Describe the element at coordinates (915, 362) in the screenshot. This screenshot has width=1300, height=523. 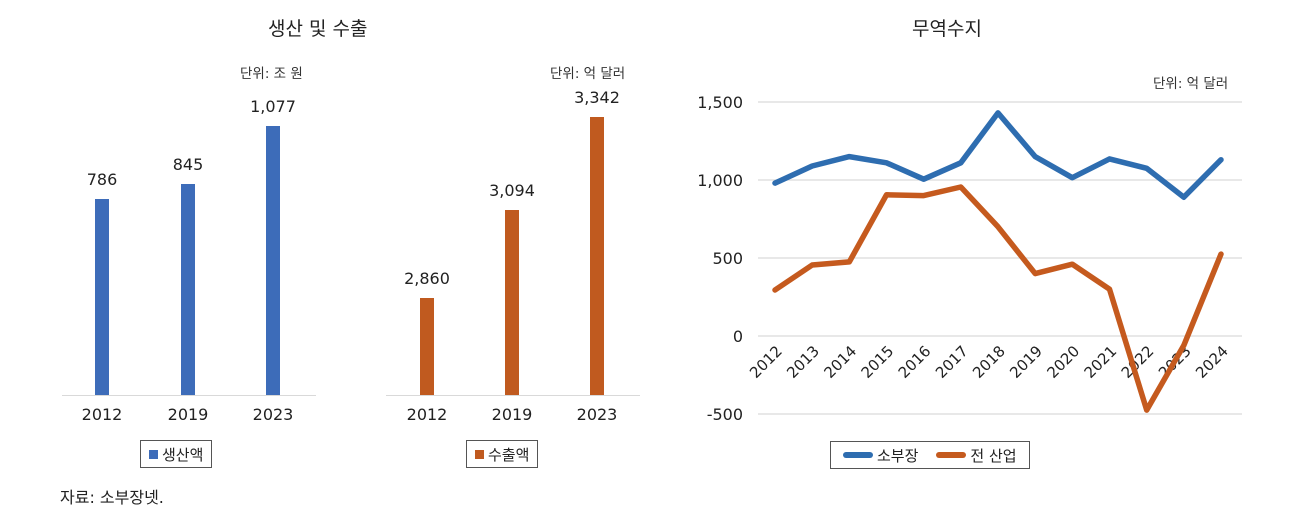
I see `x-tick-label: 2016` at that location.